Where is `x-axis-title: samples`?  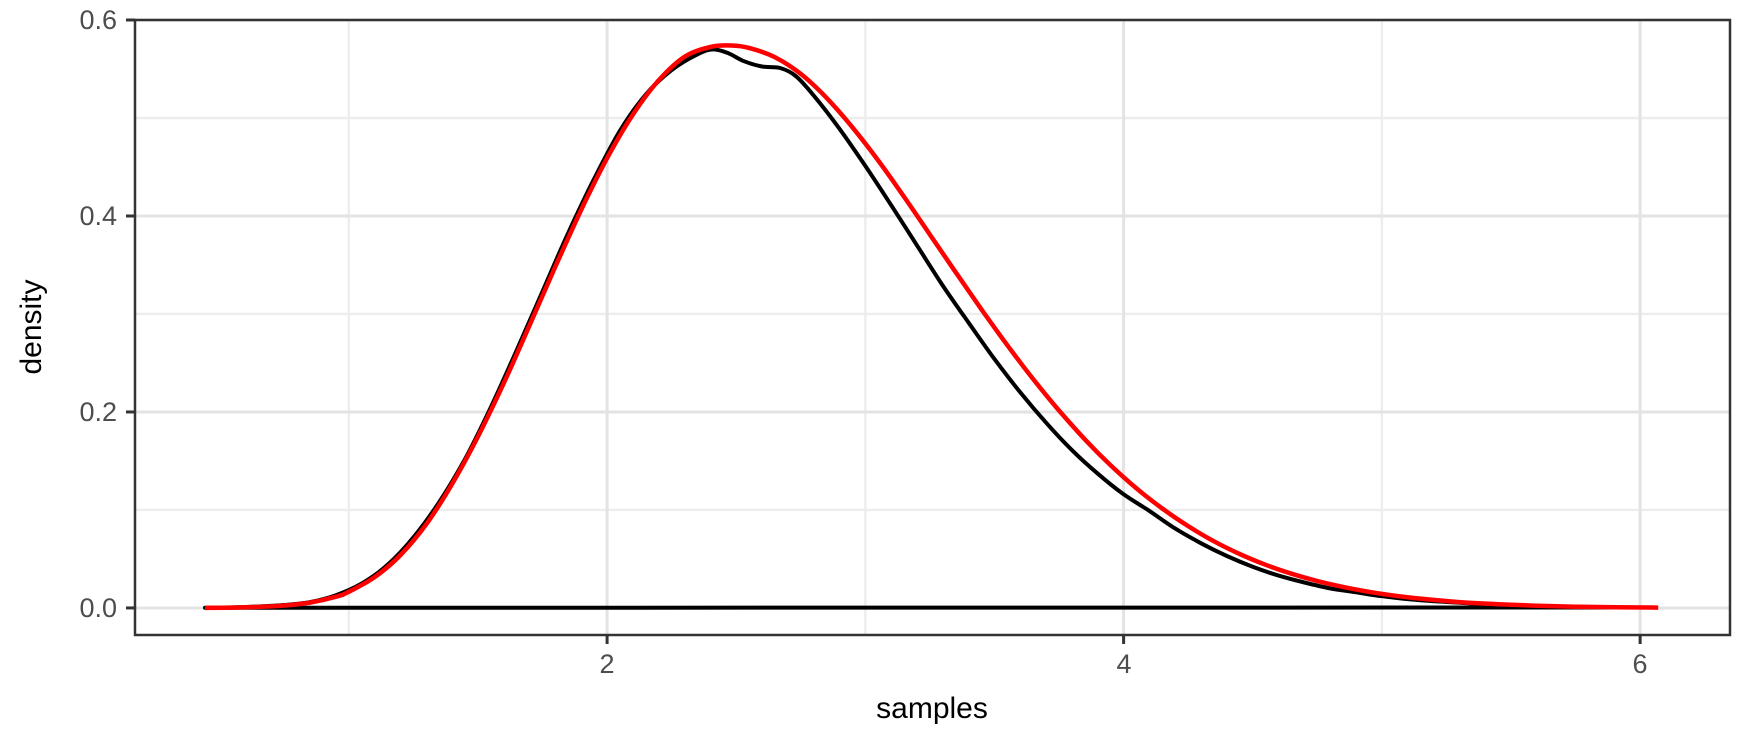
x-axis-title: samples is located at coordinates (932, 708).